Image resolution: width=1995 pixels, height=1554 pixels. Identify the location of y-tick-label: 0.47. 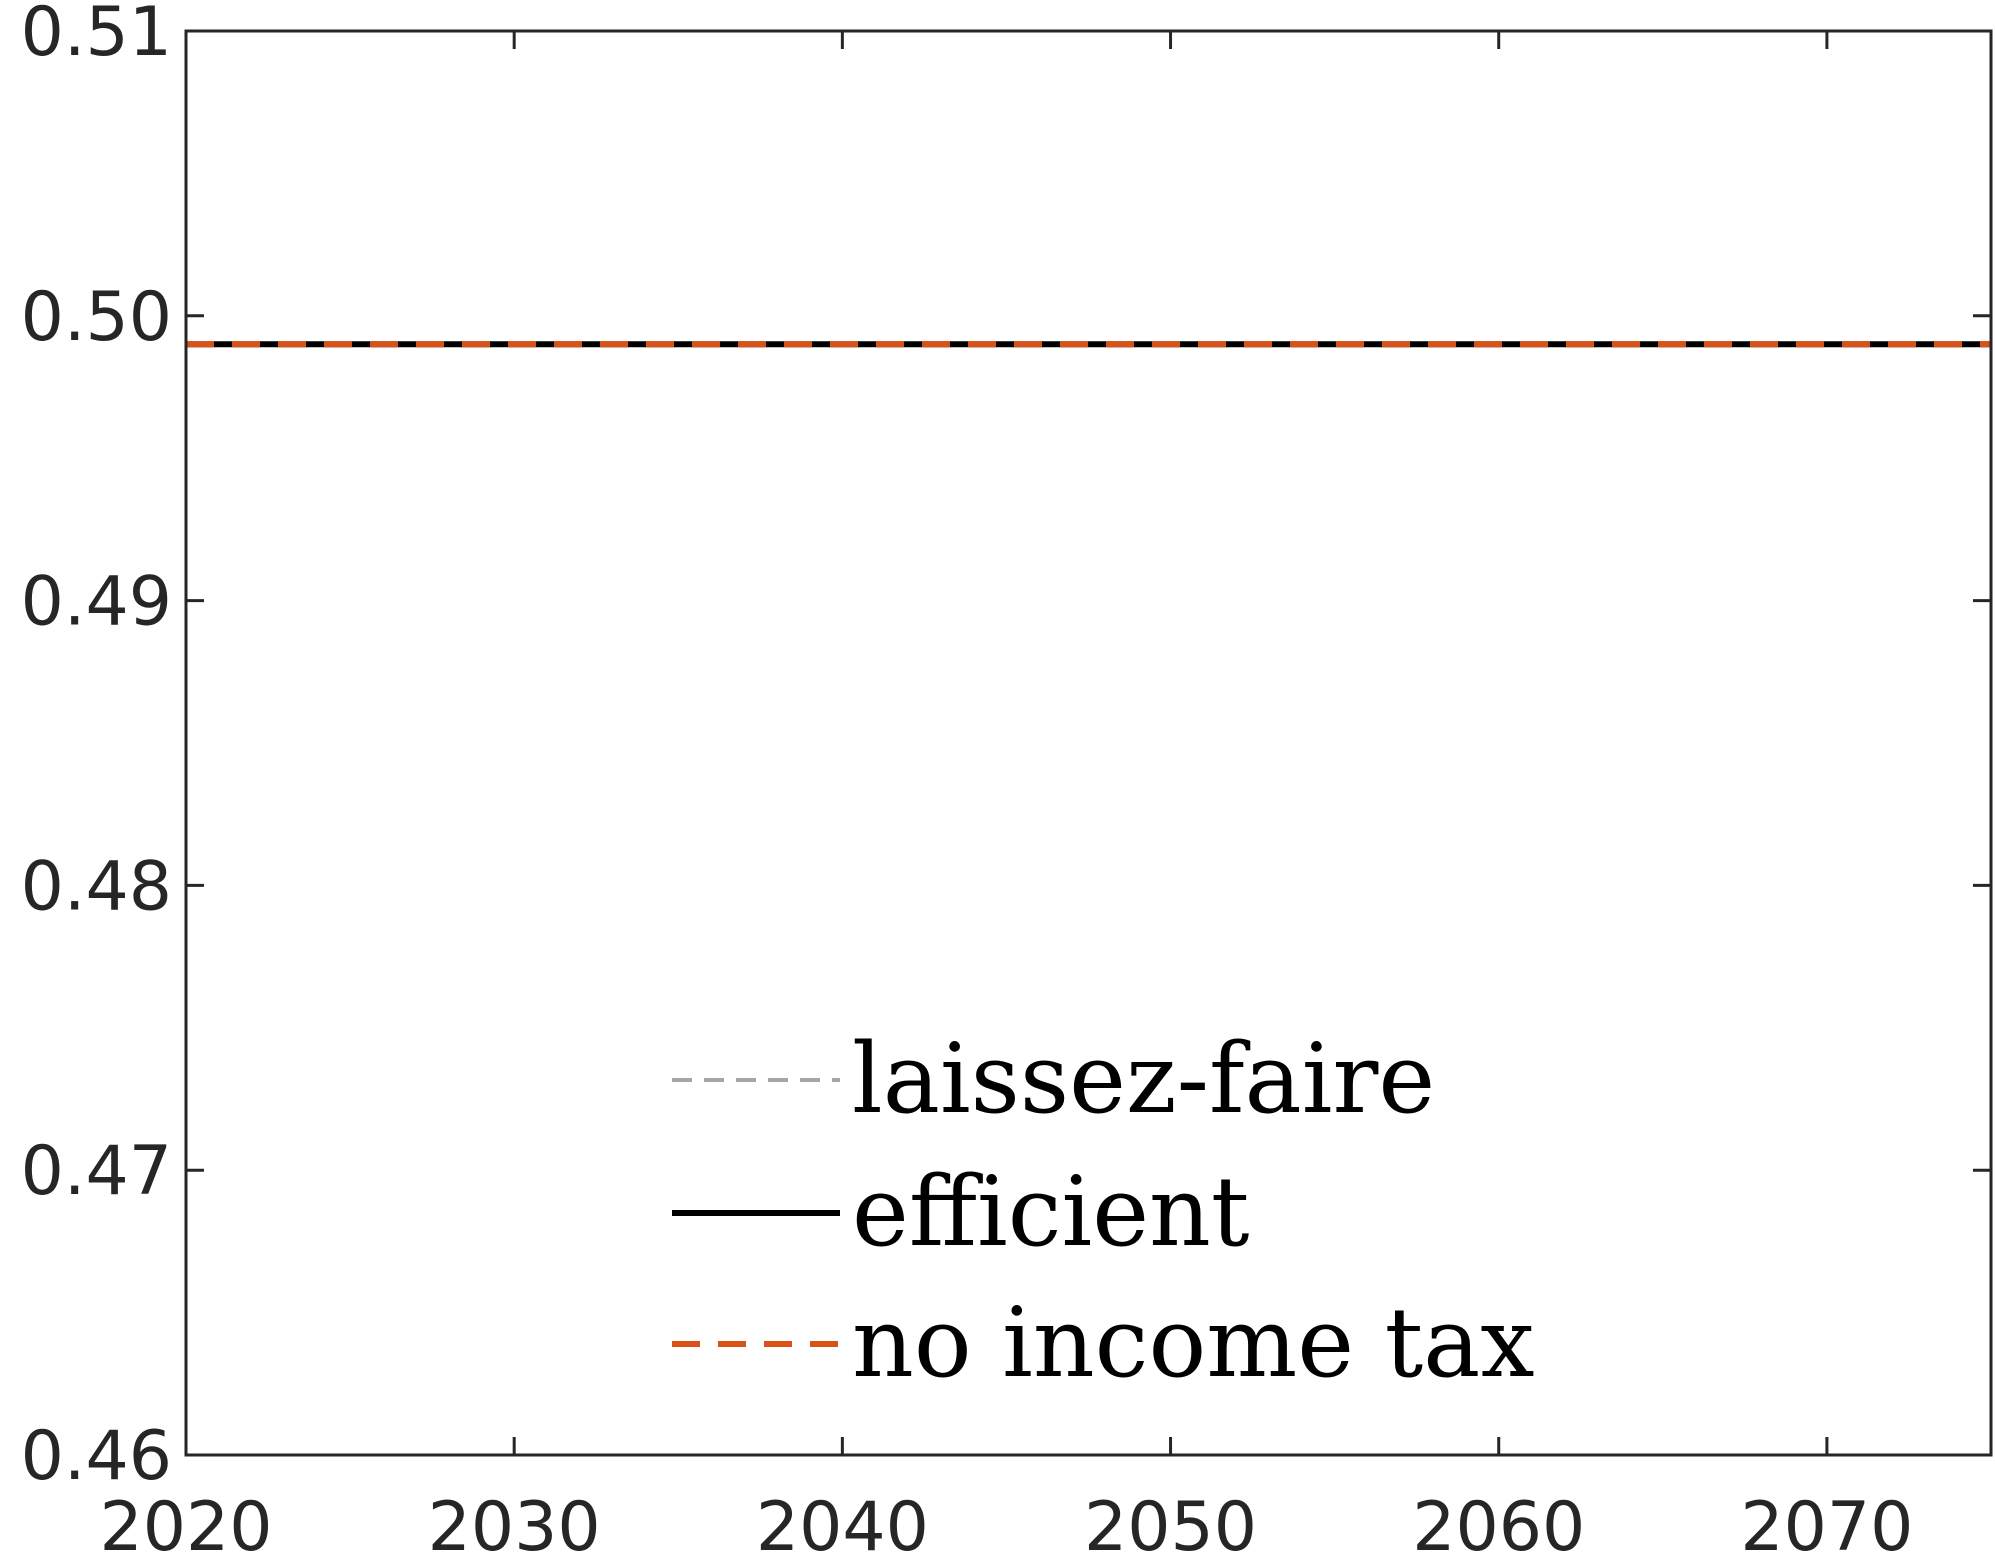
(96, 1171).